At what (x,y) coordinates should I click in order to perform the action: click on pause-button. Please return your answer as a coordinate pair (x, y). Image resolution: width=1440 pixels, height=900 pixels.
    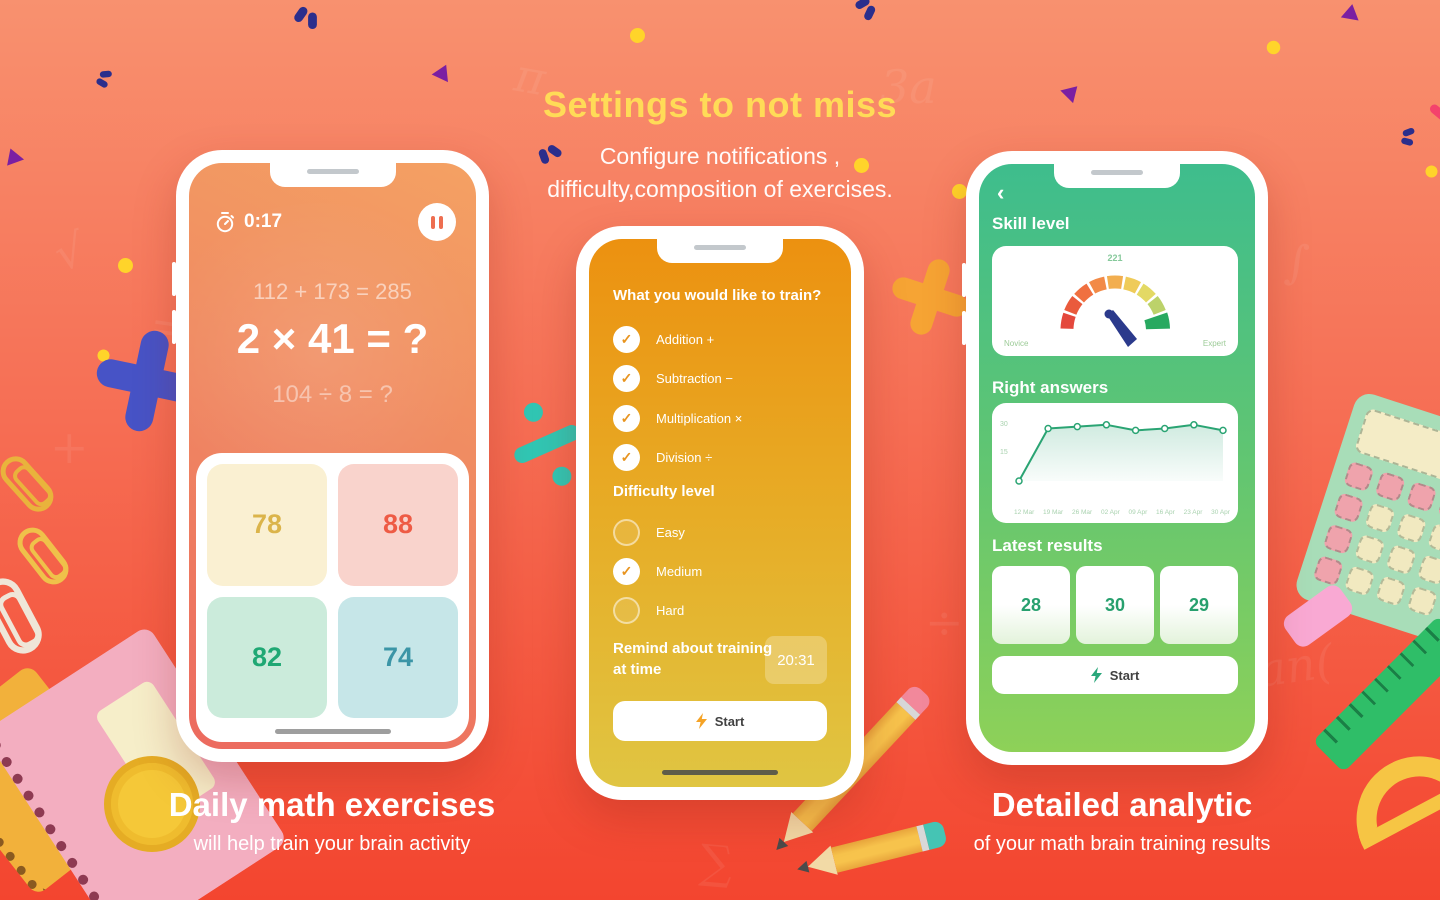
    Looking at the image, I should click on (437, 222).